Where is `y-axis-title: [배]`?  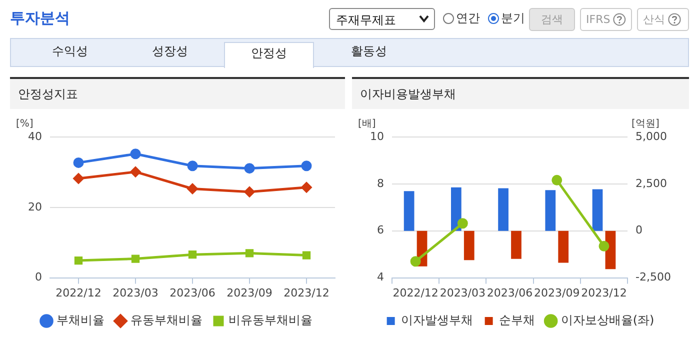
y-axis-title: [배] is located at coordinates (367, 124).